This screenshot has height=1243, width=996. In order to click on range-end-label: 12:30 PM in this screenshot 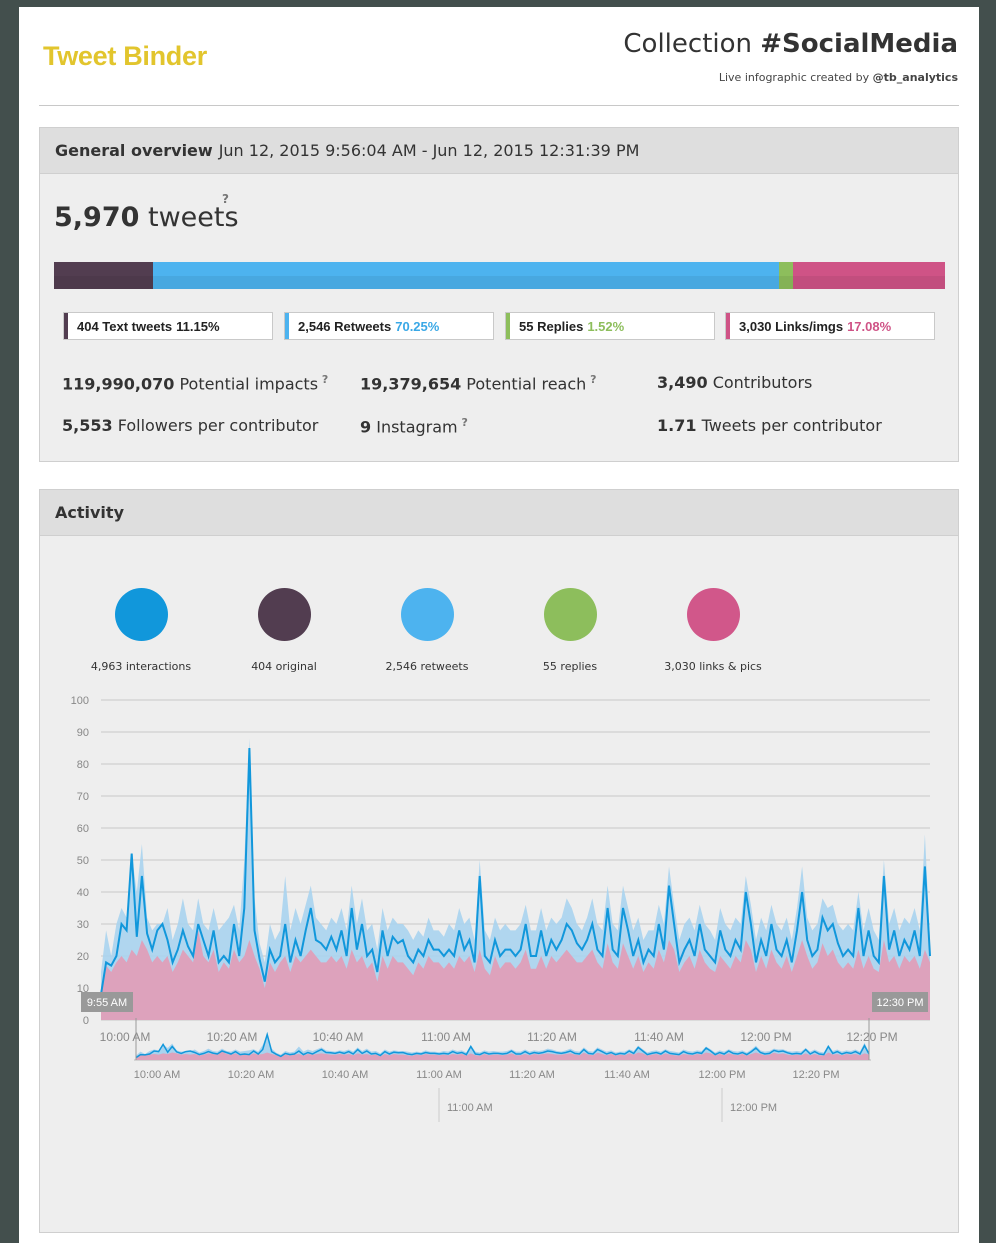, I will do `click(899, 1003)`.